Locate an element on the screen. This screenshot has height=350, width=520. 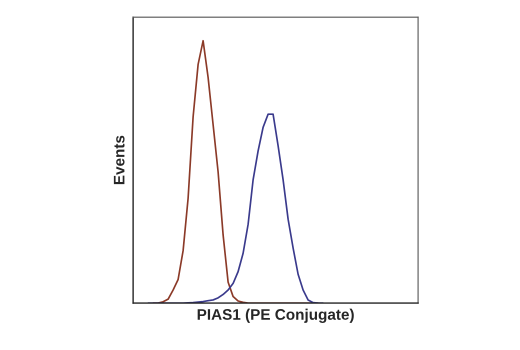
x-axis-title: PIAS1 (PE Conjugate) is located at coordinates (276, 315).